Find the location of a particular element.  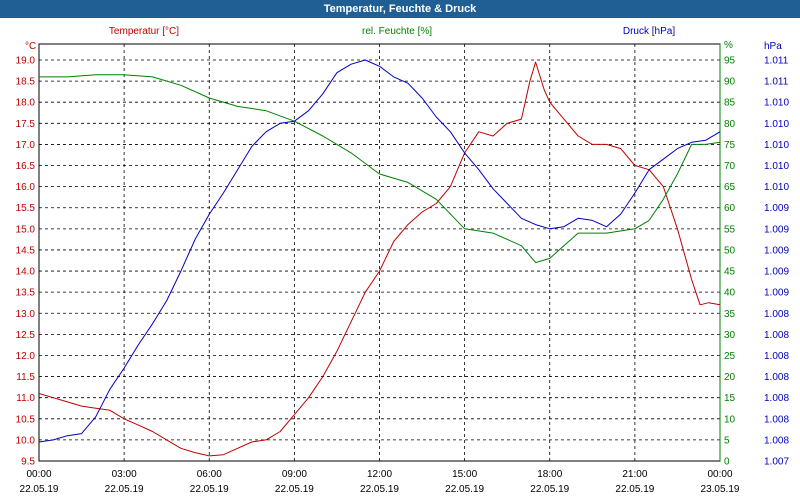

temp-tick-label: 19.0 is located at coordinates (26, 61).